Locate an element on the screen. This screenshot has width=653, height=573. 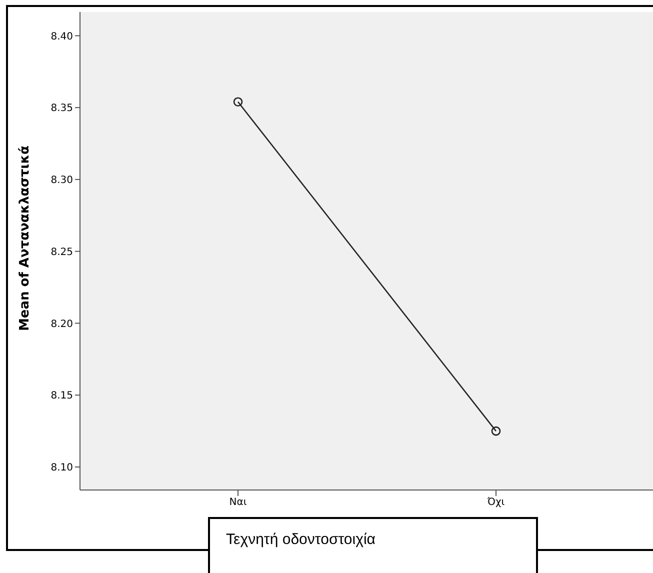
y-tick-label: 8.40 is located at coordinates (61, 36).